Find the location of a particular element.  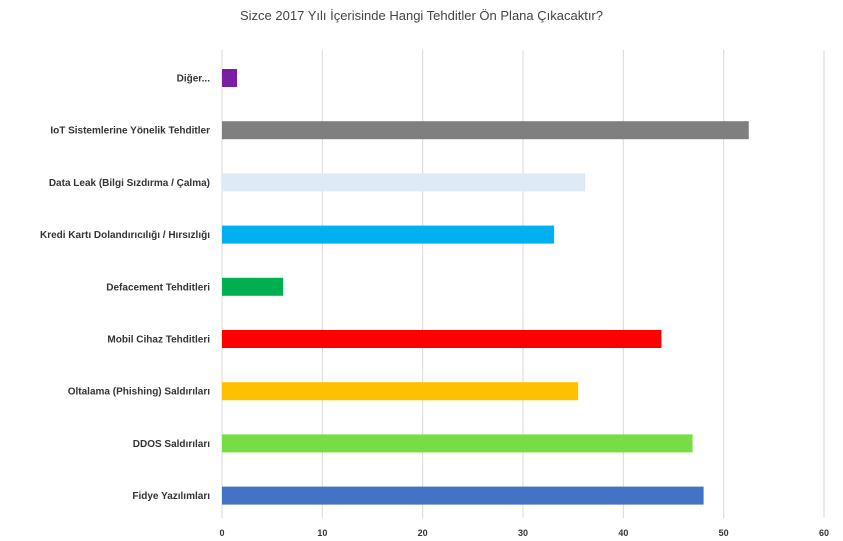

x-tick-label-50: 50 is located at coordinates (724, 533).